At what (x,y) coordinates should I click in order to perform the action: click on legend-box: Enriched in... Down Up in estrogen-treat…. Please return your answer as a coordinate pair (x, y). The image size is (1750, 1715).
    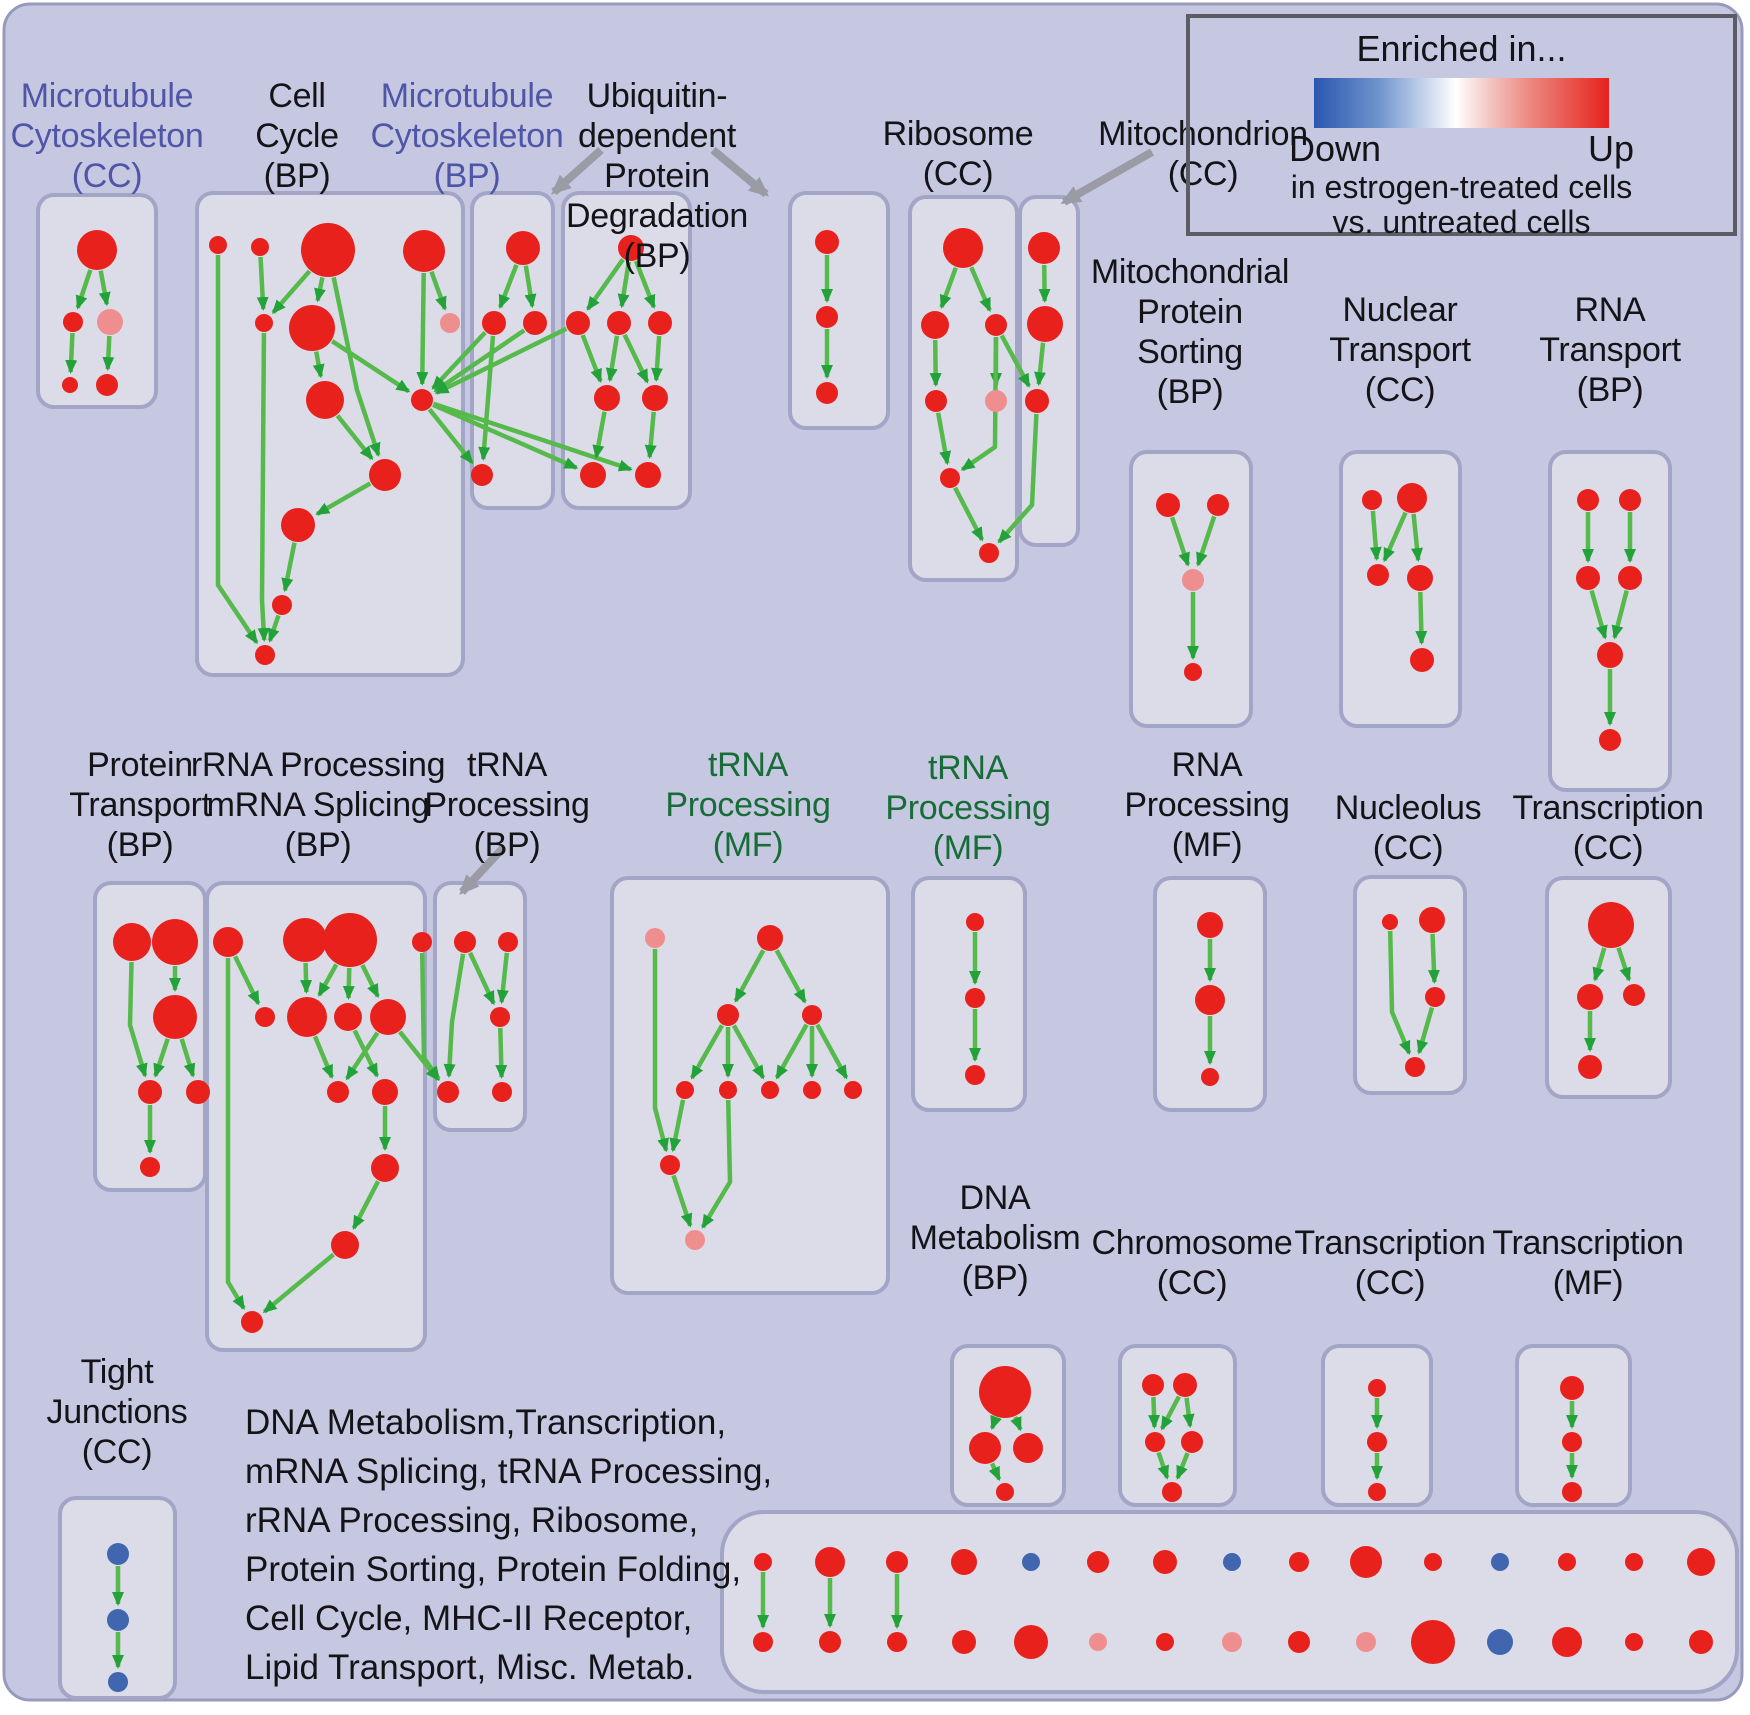
    Looking at the image, I should click on (1461, 127).